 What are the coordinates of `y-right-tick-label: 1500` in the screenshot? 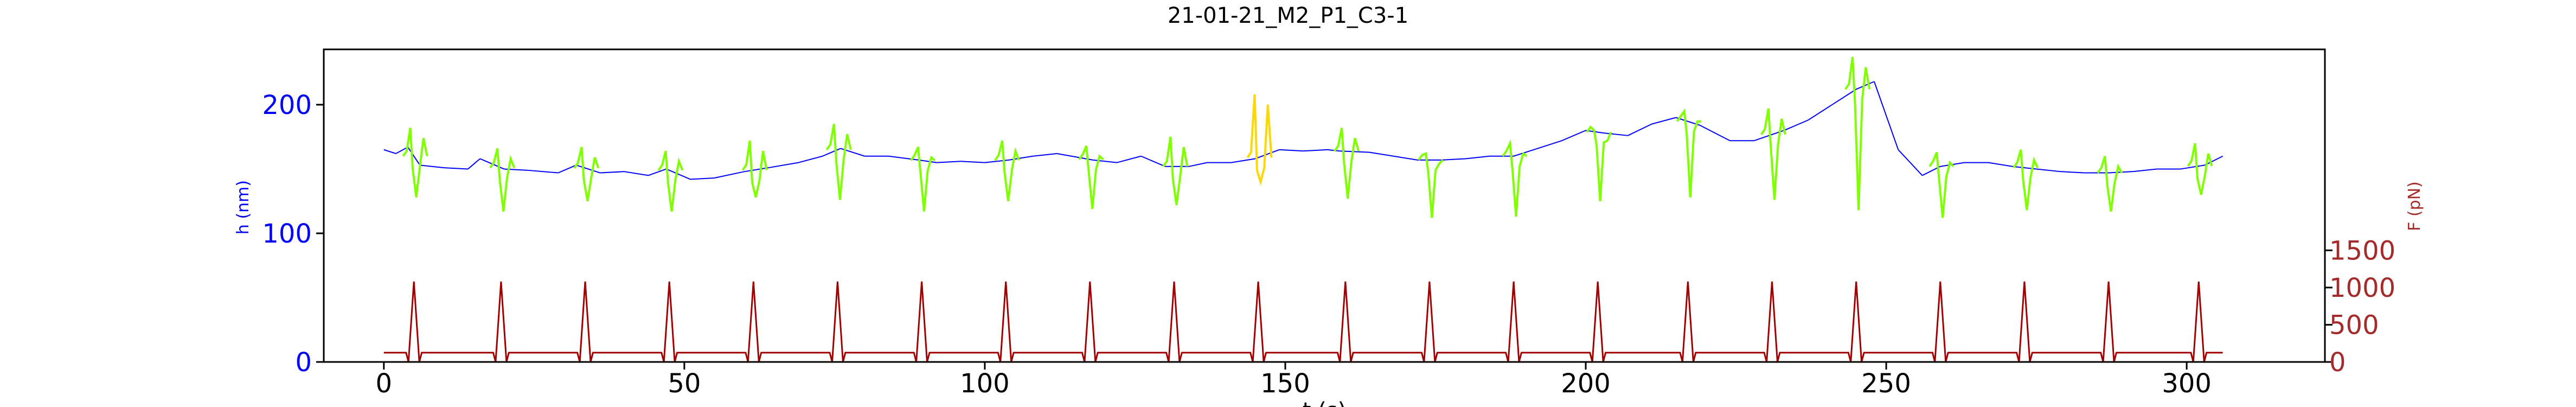 It's located at (2362, 251).